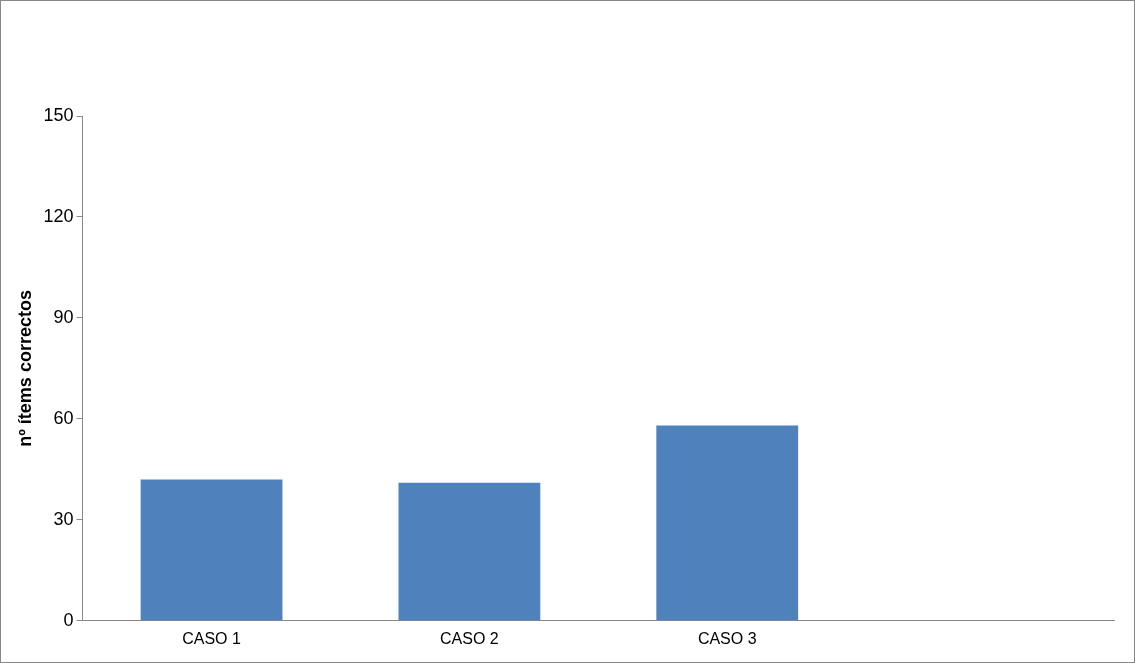 Image resolution: width=1135 pixels, height=663 pixels. Describe the element at coordinates (211, 638) in the screenshot. I see `x-tick-label: CASO 1` at that location.